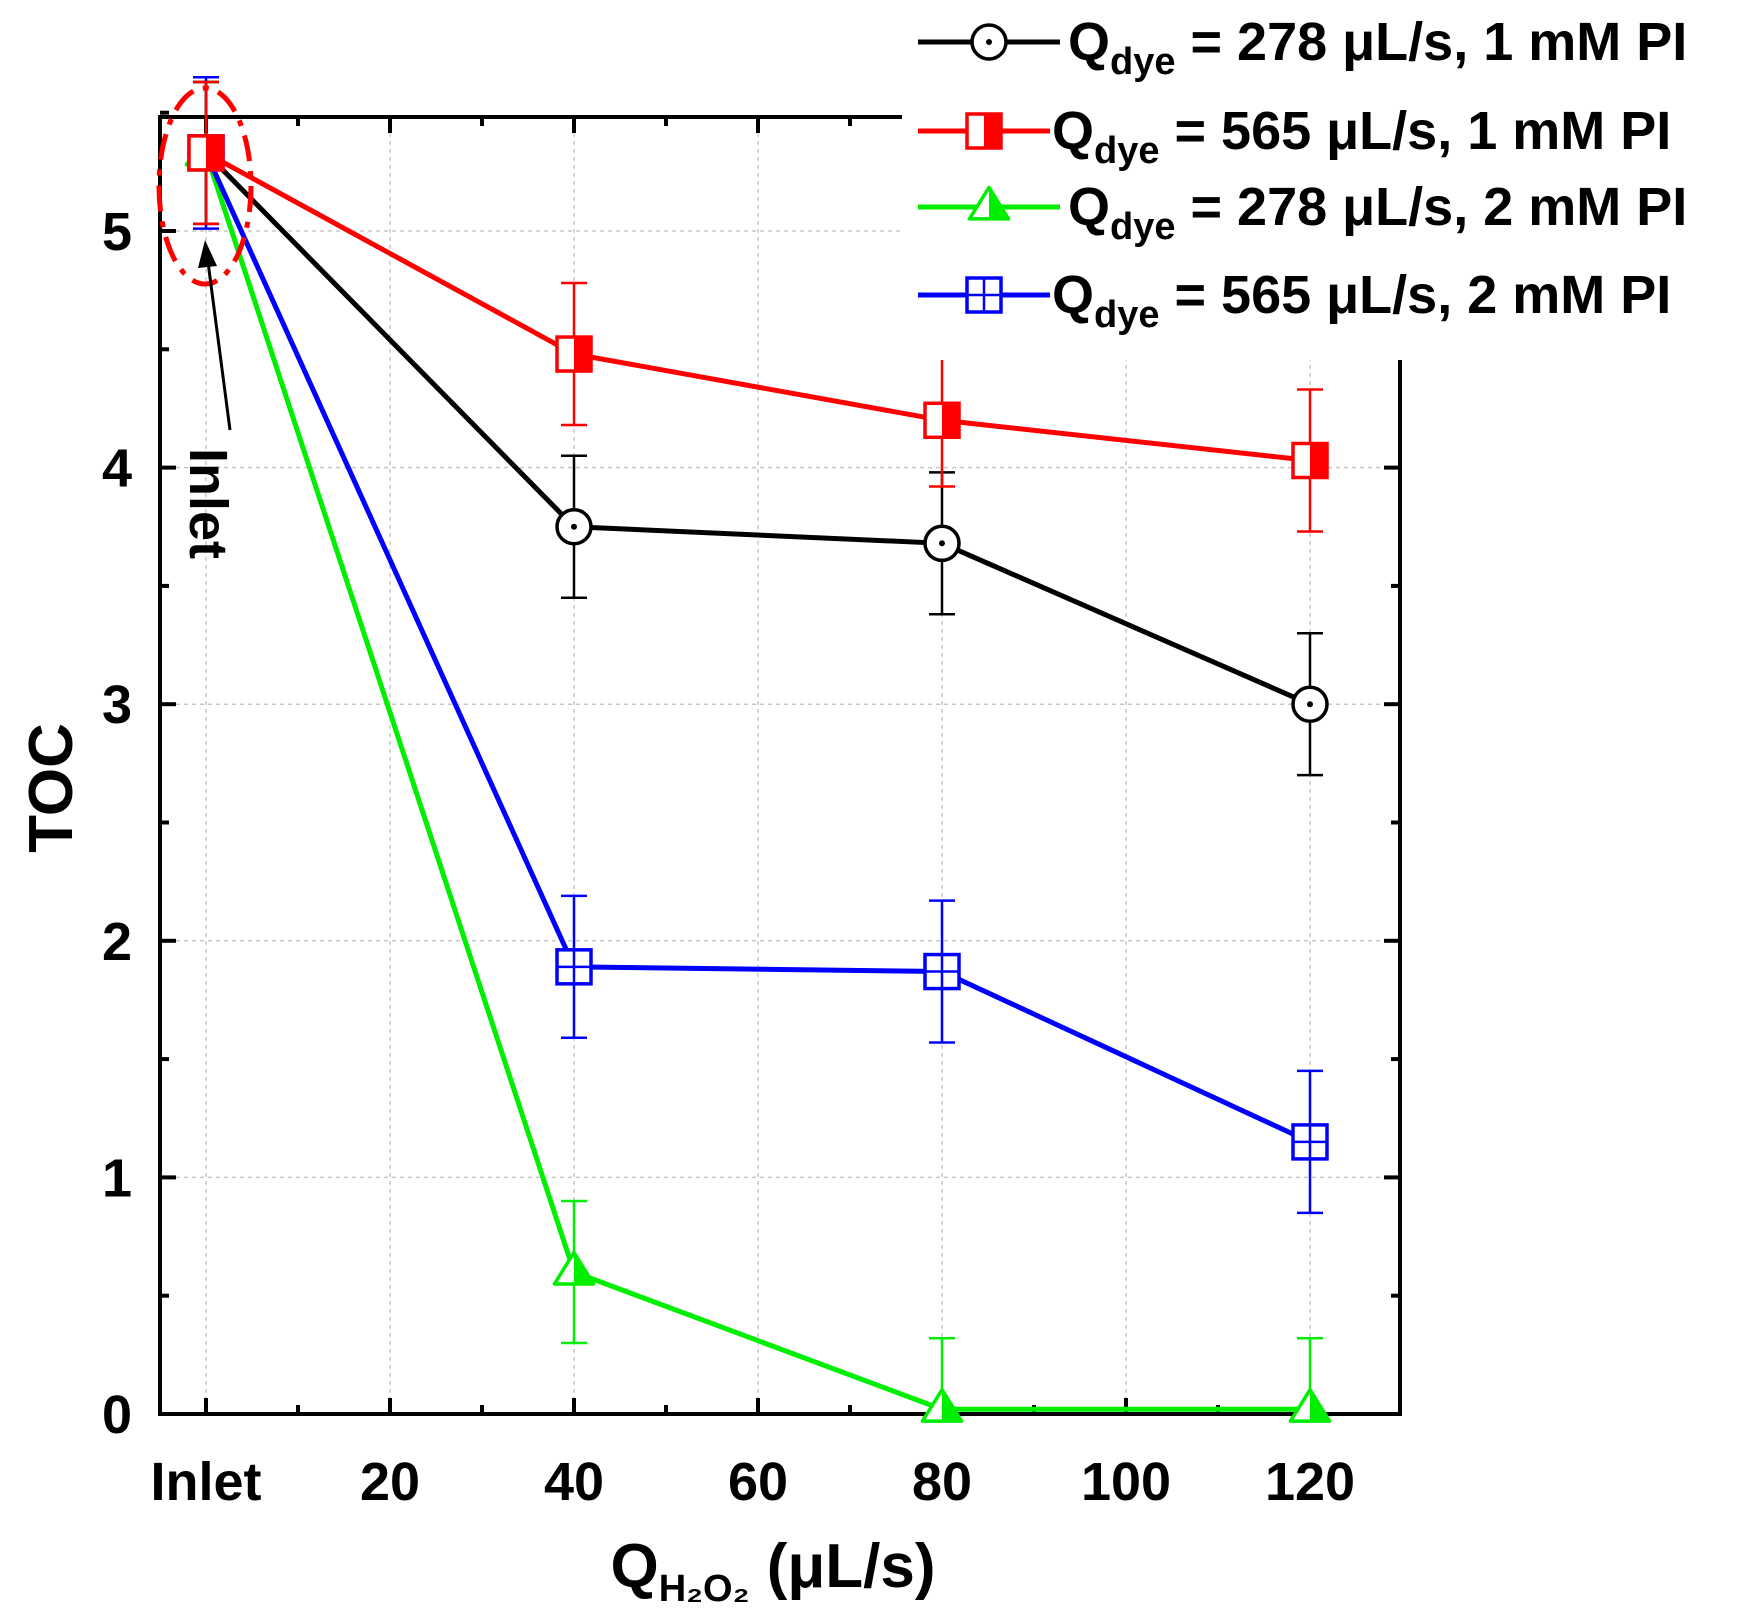  What do you see at coordinates (207, 254) in the screenshot?
I see `inlet-arrow-head` at bounding box center [207, 254].